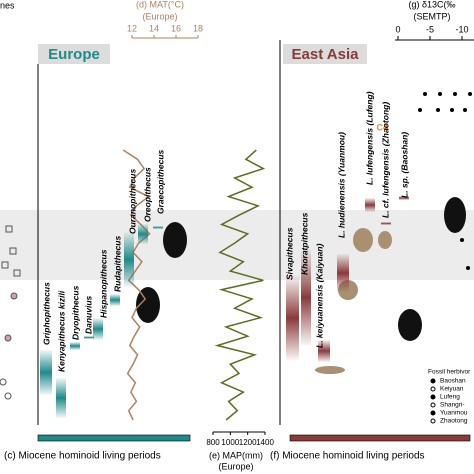 The height and width of the screenshot is (474, 474). I want to click on map-line, so click(240, 285).